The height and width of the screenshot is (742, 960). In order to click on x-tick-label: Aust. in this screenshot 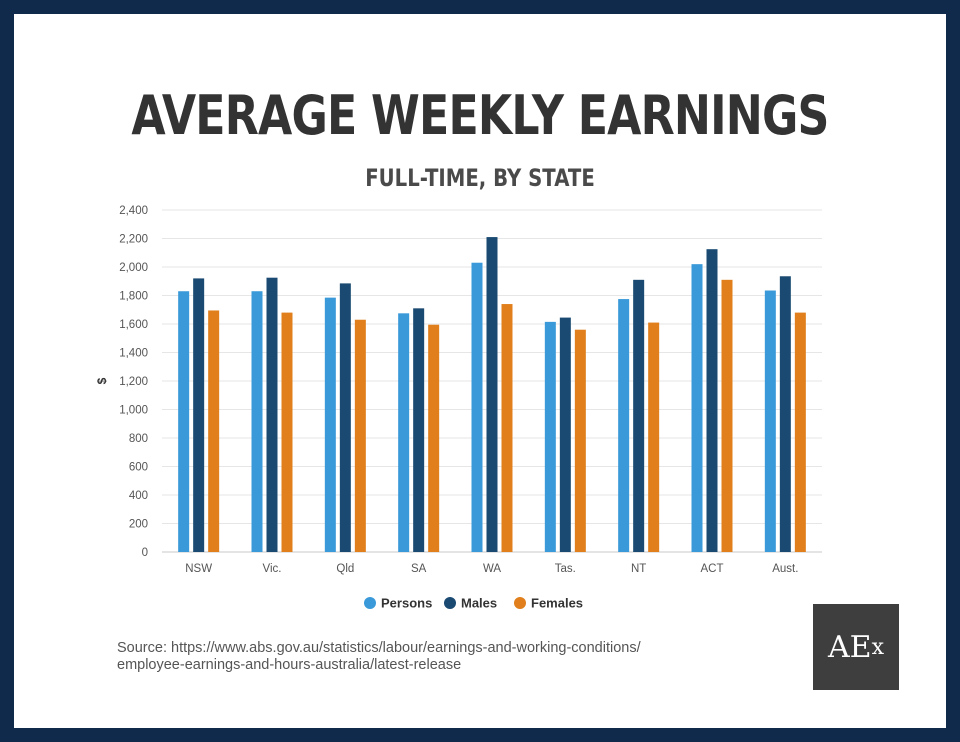, I will do `click(785, 569)`.